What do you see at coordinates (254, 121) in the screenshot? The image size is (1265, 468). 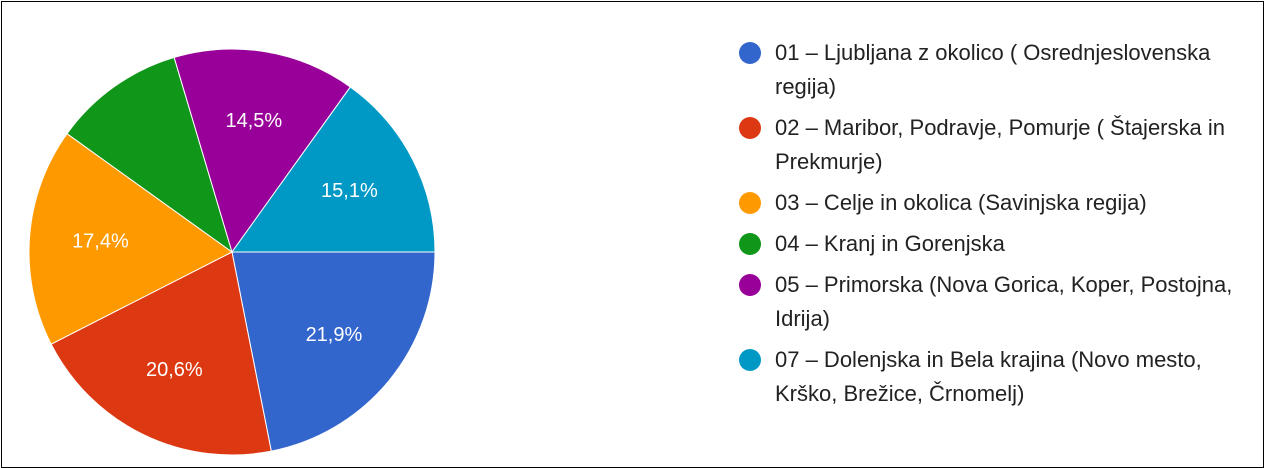 I see `slice-label: 14,5%` at bounding box center [254, 121].